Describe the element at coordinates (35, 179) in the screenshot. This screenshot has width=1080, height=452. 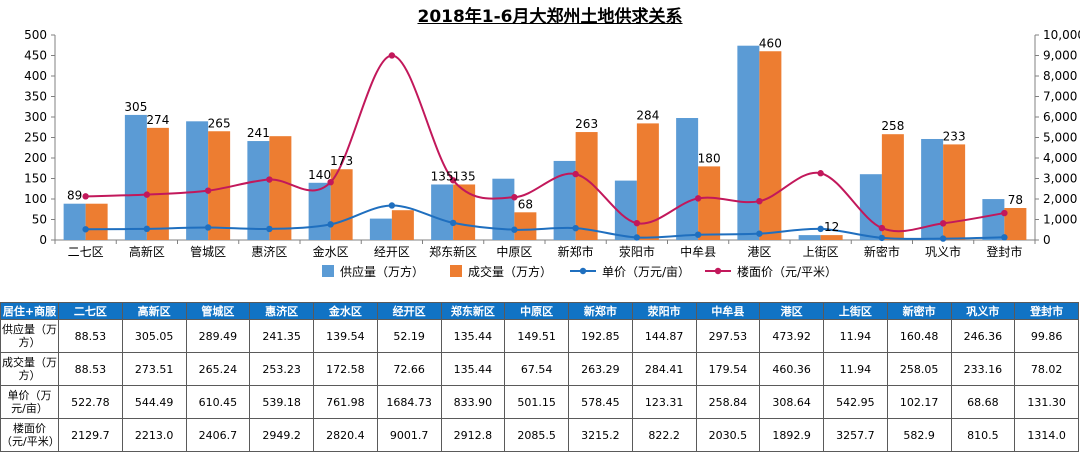
I see `y-left-tick-label: 150` at that location.